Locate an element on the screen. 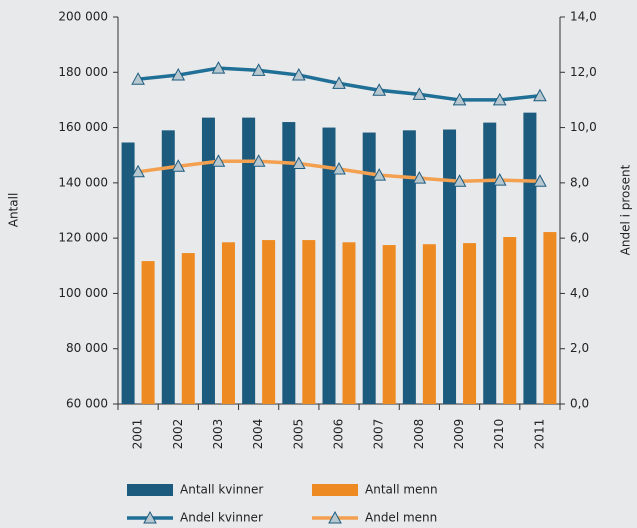 The width and height of the screenshot is (637, 528). x-tick-label: 2009 is located at coordinates (459, 434).